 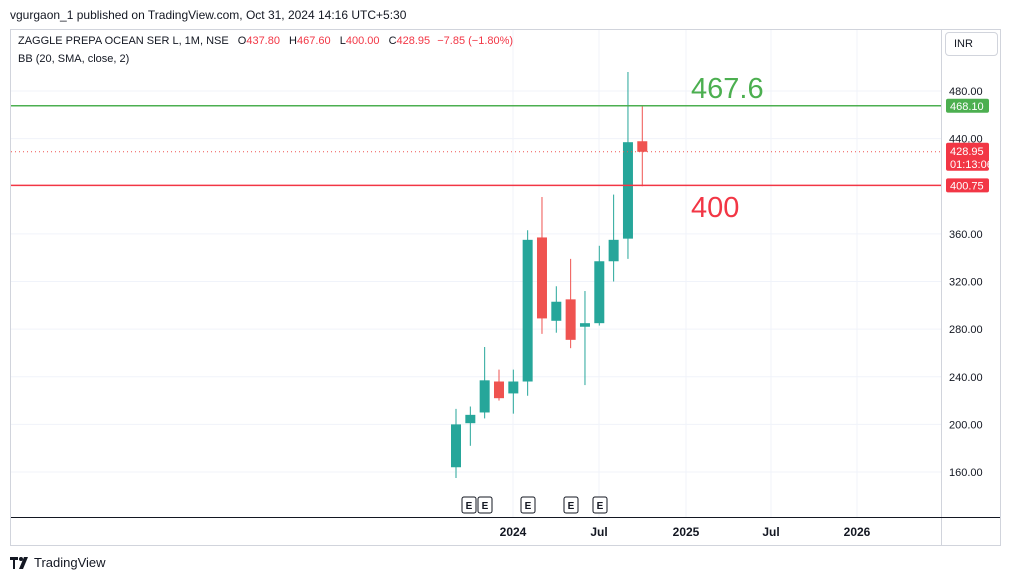 What do you see at coordinates (971, 165) in the screenshot?
I see `last-price-countdown: 01:13:06` at bounding box center [971, 165].